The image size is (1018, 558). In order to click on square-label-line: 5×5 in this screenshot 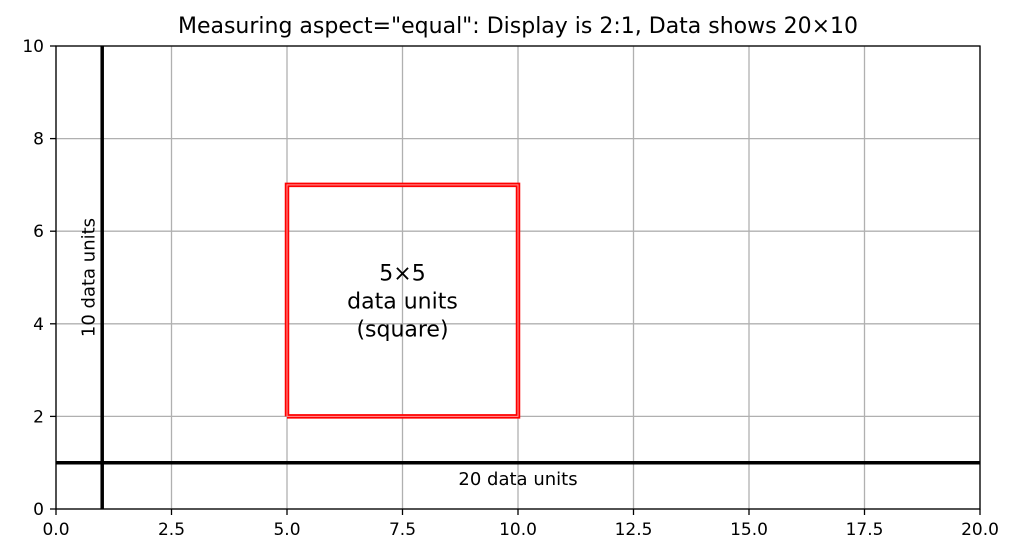, I will do `click(402, 274)`.